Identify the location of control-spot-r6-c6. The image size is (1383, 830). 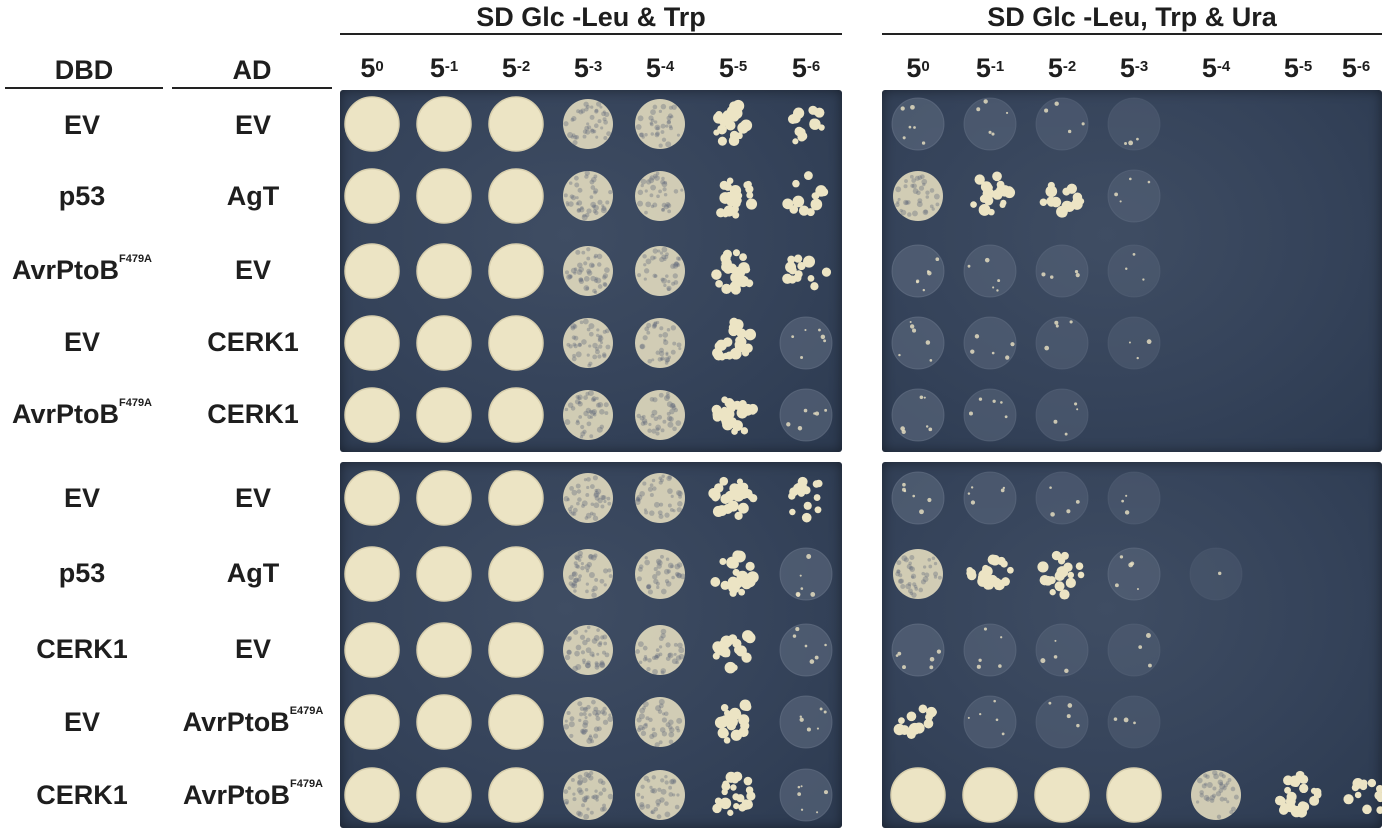
(806, 574).